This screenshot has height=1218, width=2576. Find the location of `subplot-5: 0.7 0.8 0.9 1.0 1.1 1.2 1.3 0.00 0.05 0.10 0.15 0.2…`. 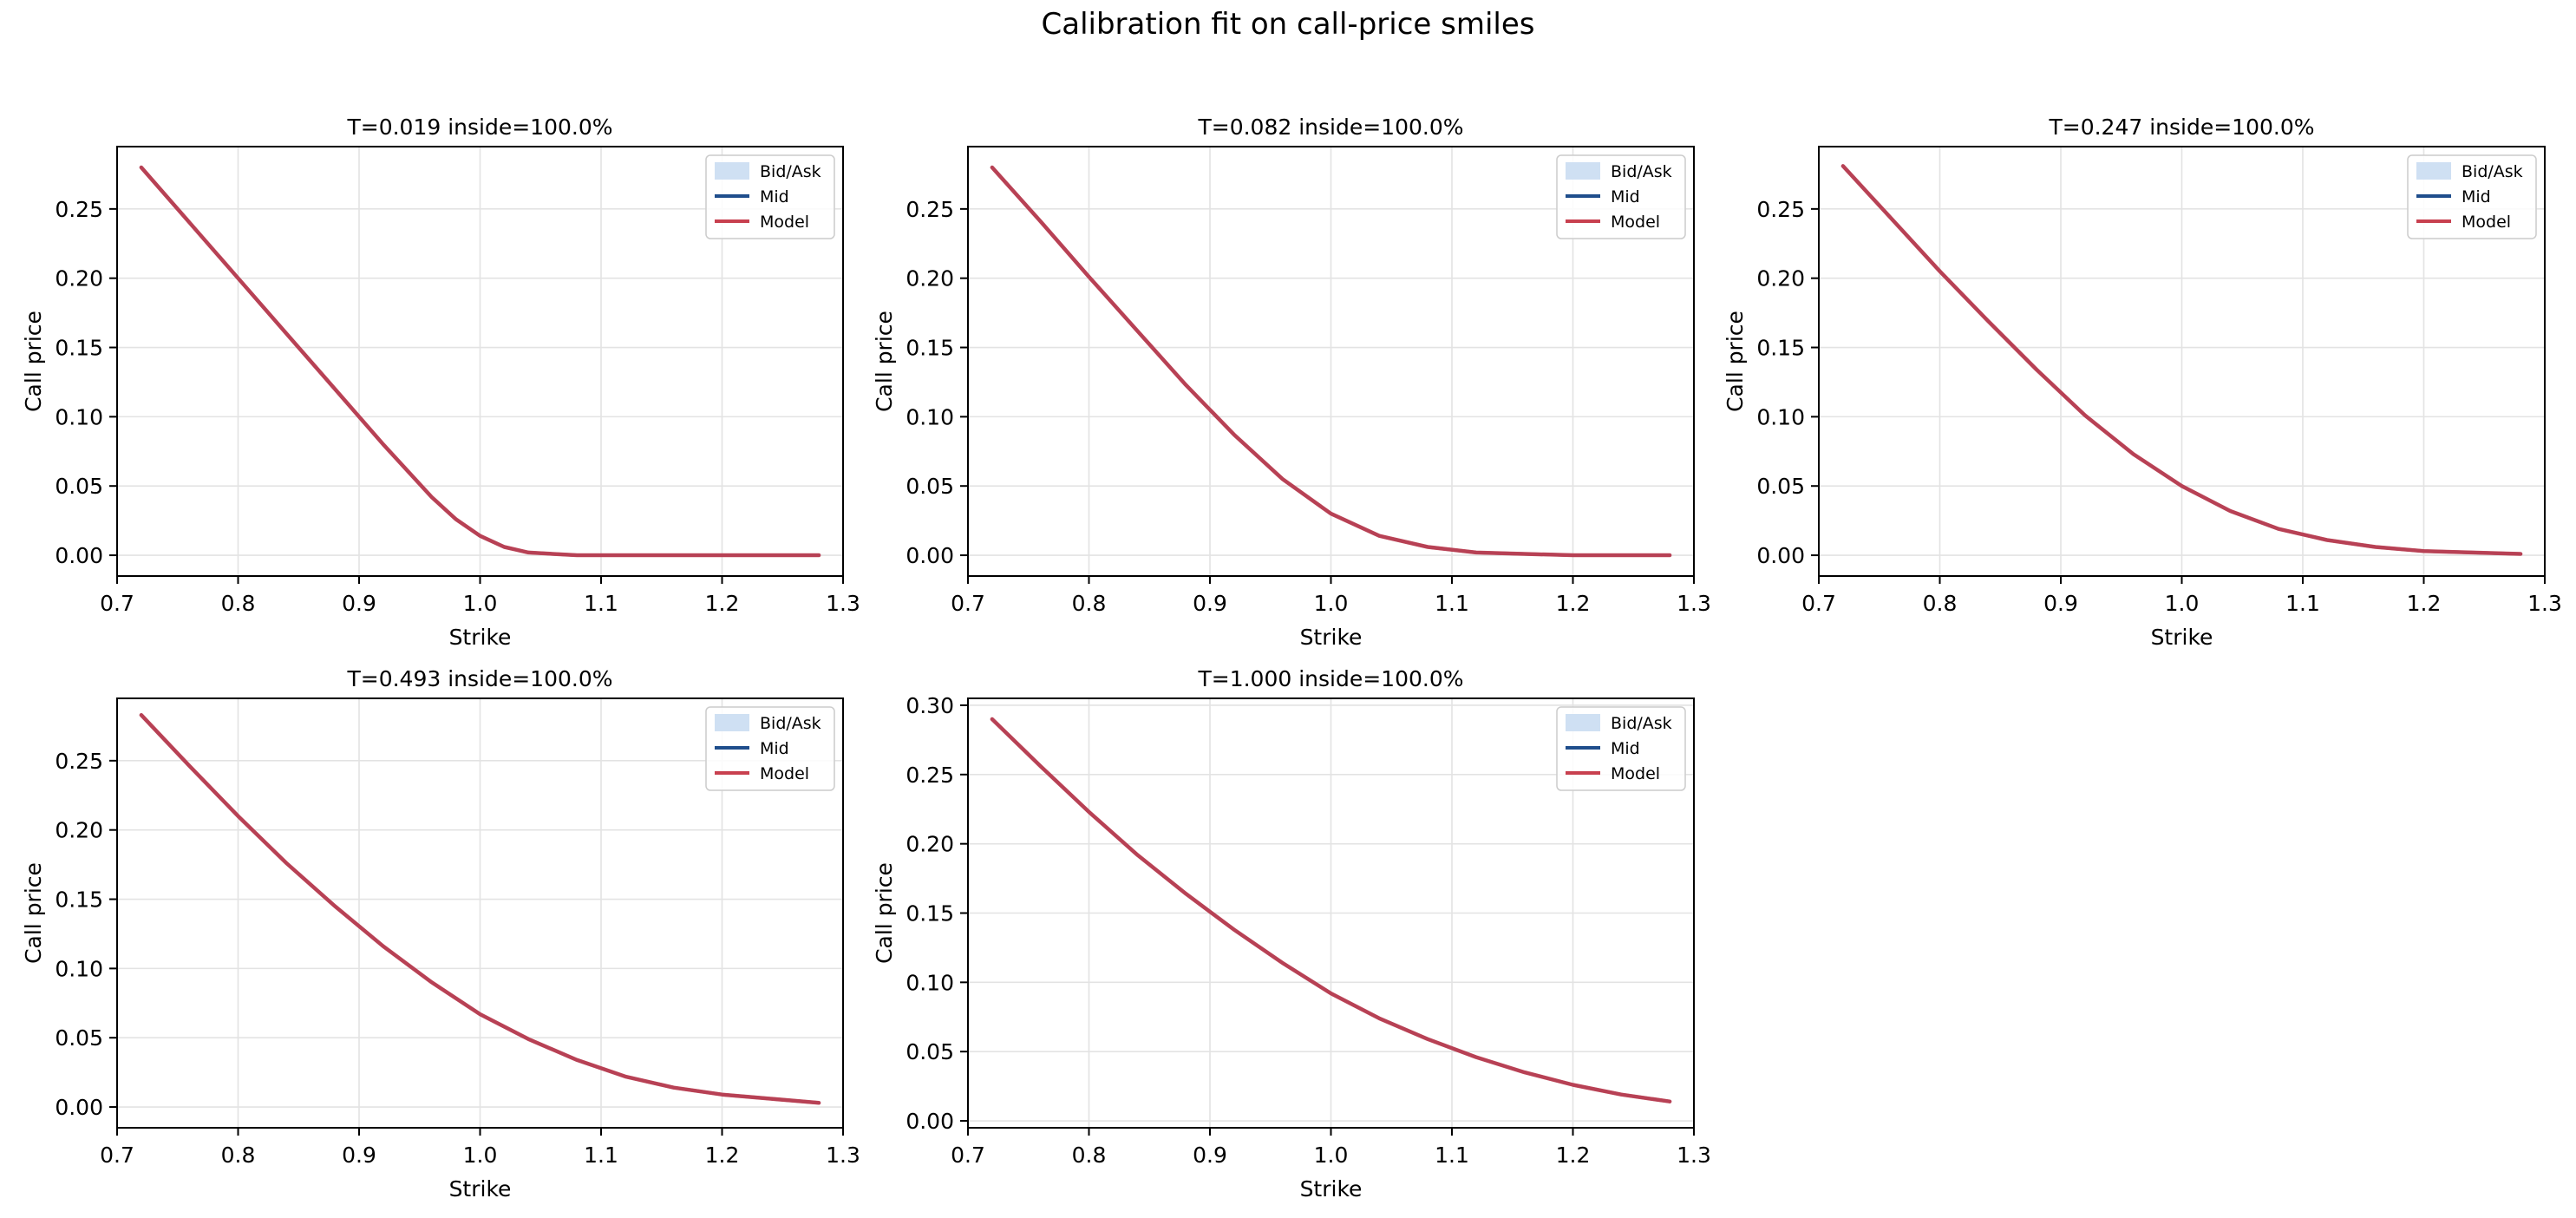

subplot-5: 0.7 0.8 0.9 1.0 1.1 1.2 1.3 0.00 0.05 0.10 0.15 0.2… is located at coordinates (1291, 934).